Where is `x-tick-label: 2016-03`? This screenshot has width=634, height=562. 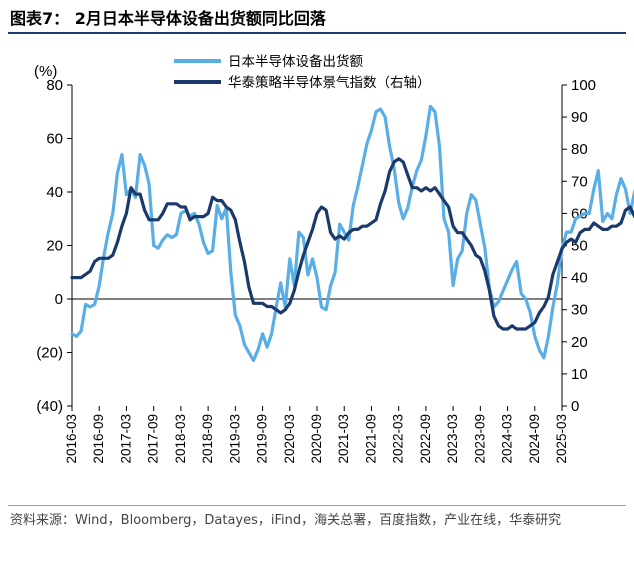
x-tick-label: 2016-03 is located at coordinates (71, 439).